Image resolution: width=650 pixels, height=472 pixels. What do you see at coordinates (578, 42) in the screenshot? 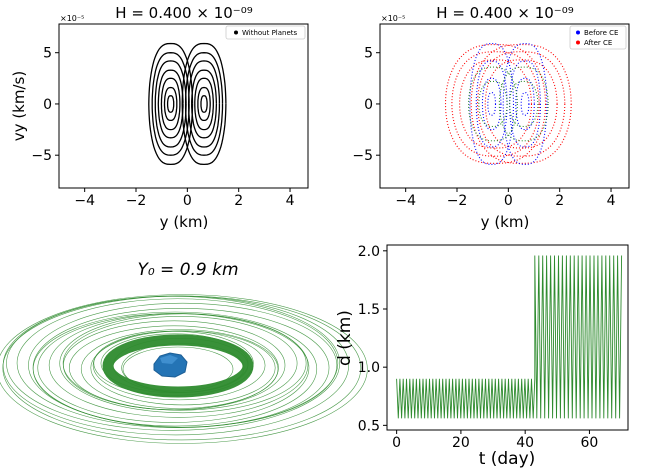
I see `legend-marker-after-ce` at bounding box center [578, 42].